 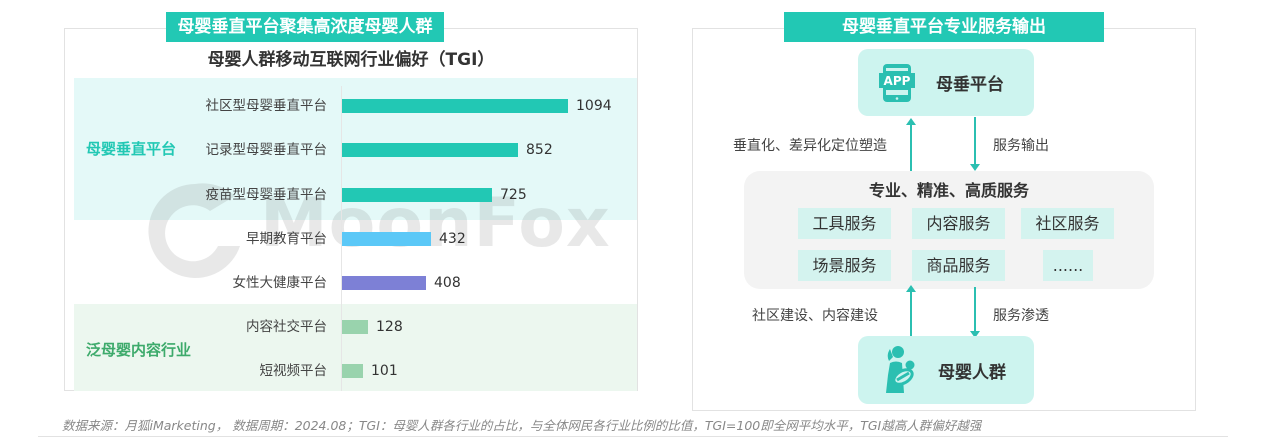 What do you see at coordinates (633, 195) in the screenshot?
I see `bar-row: 疫苗型母婴垂直平台 725` at bounding box center [633, 195].